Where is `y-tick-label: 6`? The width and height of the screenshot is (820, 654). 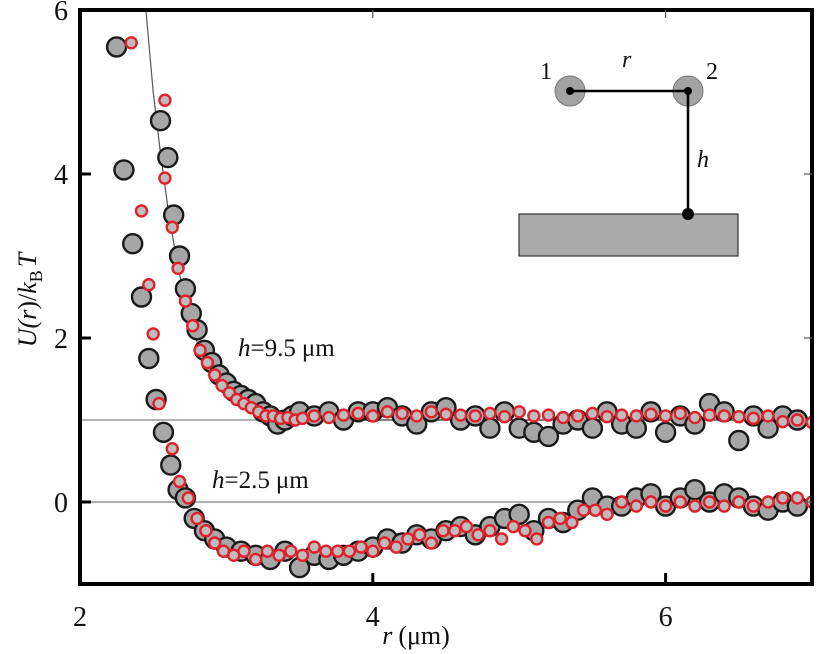
y-tick-label: 6 is located at coordinates (61, 13).